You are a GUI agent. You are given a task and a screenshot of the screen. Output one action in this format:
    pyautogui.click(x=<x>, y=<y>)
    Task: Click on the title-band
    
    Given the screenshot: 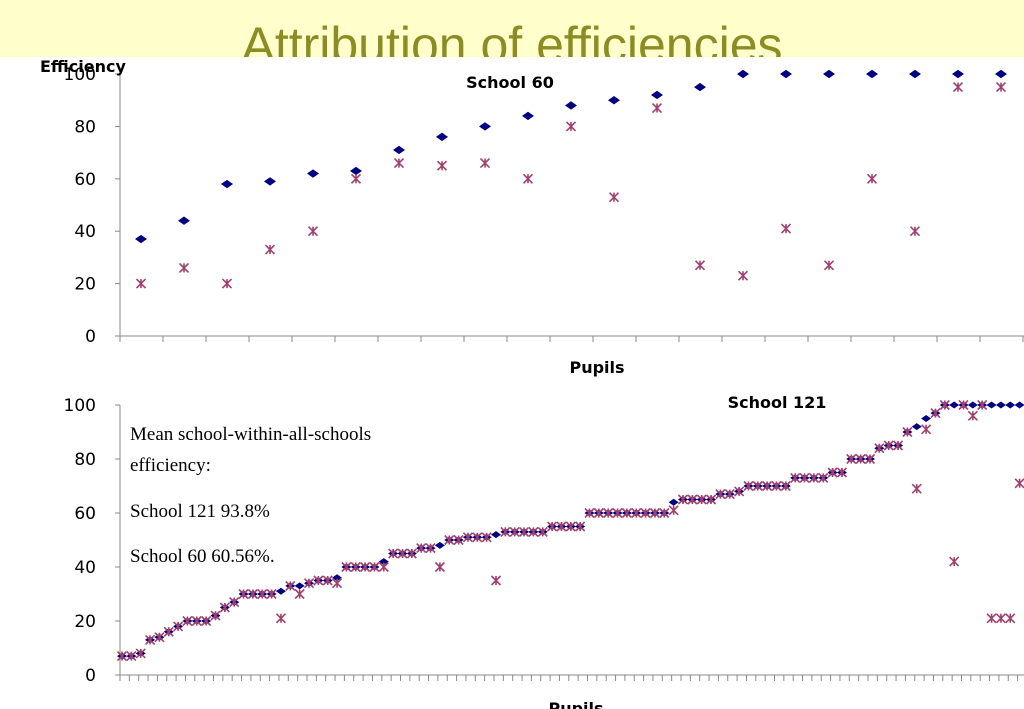 What is the action you would take?
    pyautogui.click(x=512, y=28)
    